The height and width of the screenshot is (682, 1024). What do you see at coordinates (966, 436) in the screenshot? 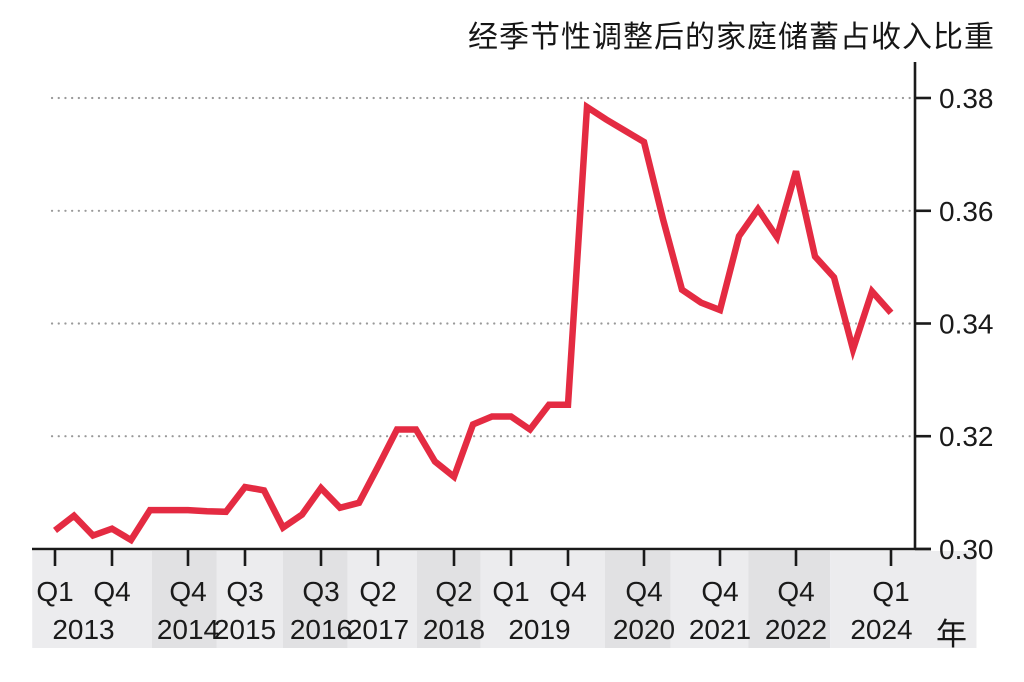
I see `y-tick-label: 0.32` at bounding box center [966, 436].